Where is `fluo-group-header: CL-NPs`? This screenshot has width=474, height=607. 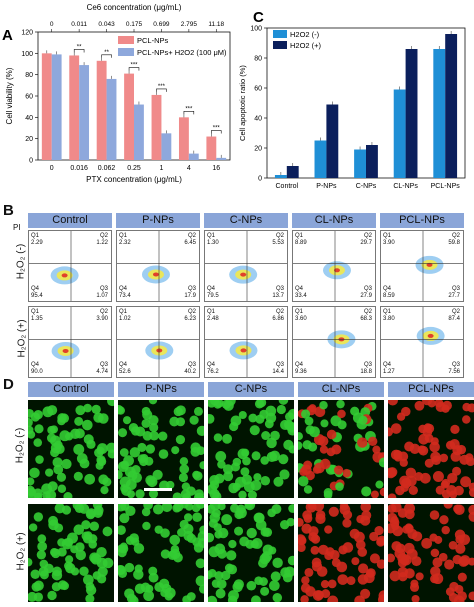 fluo-group-header: CL-NPs is located at coordinates (341, 389).